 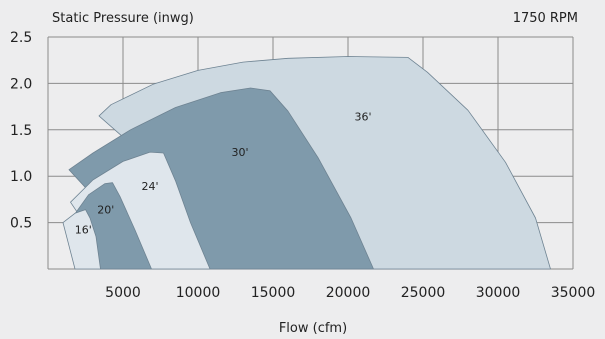 I want to click on y-tick-label-2: 1.5, so click(x=21, y=131).